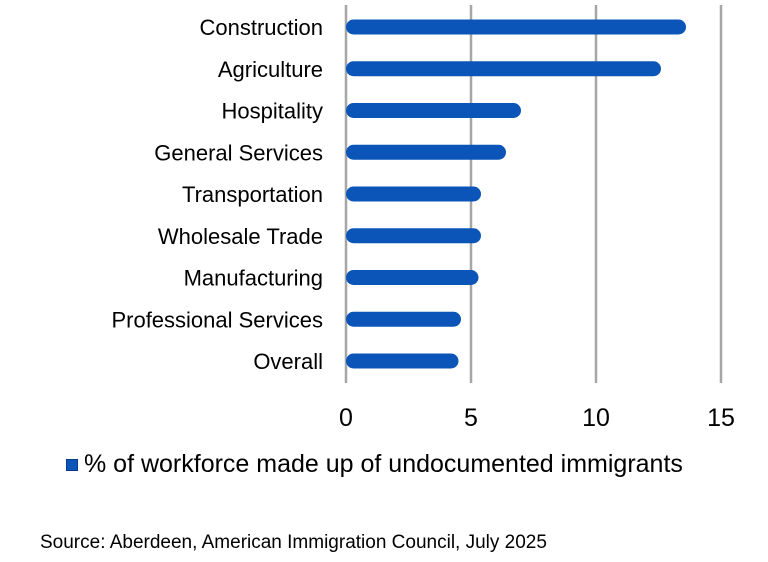 This screenshot has width=768, height=562. What do you see at coordinates (253, 278) in the screenshot?
I see `category-label: Manufacturing` at bounding box center [253, 278].